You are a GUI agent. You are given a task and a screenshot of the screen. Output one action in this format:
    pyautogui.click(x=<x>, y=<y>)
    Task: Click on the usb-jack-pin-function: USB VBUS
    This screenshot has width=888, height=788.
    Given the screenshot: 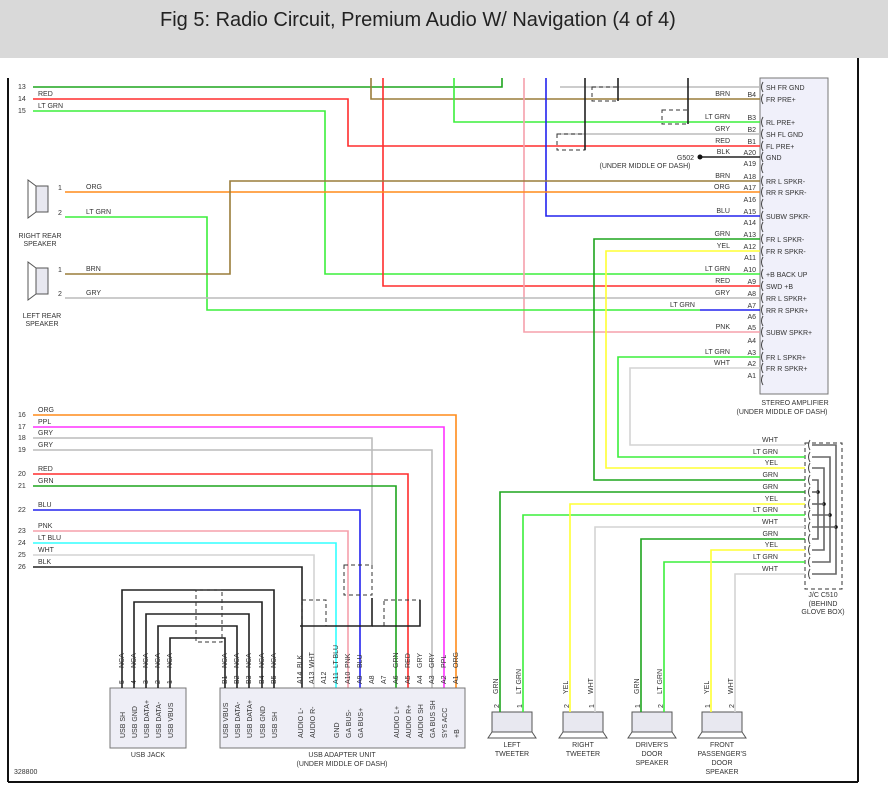 What is the action you would take?
    pyautogui.click(x=171, y=720)
    